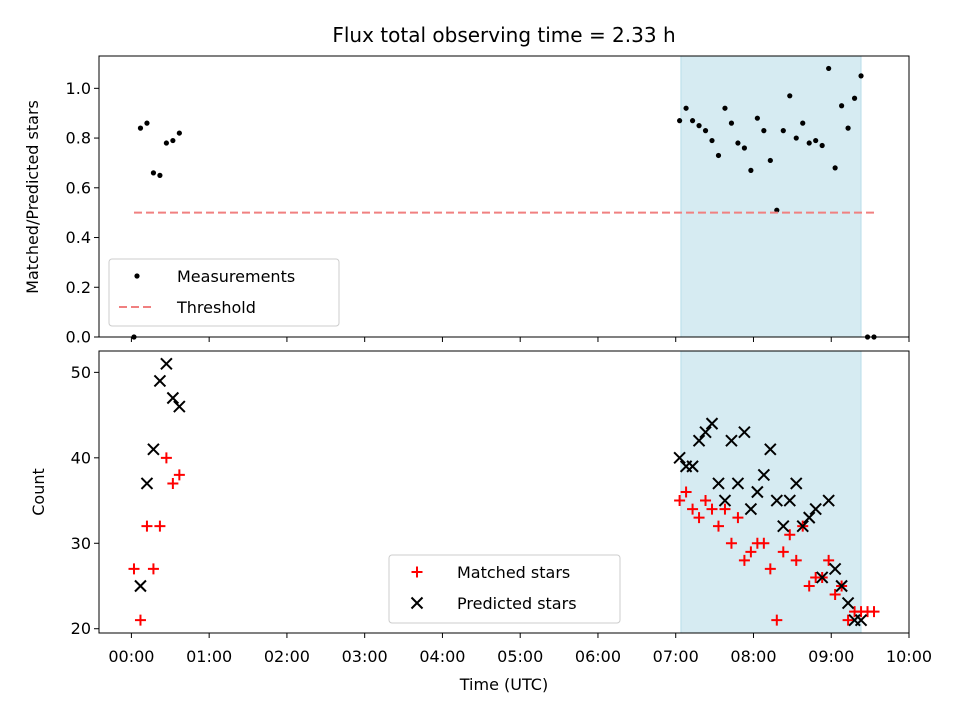  I want to click on x-tick-label: 10:00, so click(909, 656).